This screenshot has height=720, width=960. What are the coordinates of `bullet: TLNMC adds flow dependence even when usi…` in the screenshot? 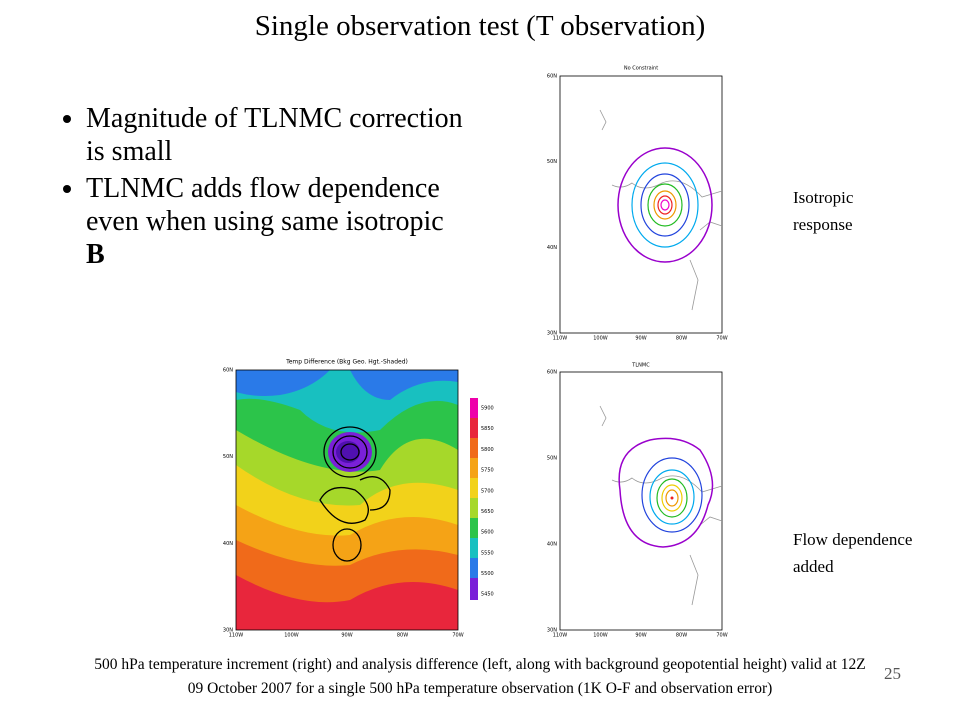 It's located at (276, 221).